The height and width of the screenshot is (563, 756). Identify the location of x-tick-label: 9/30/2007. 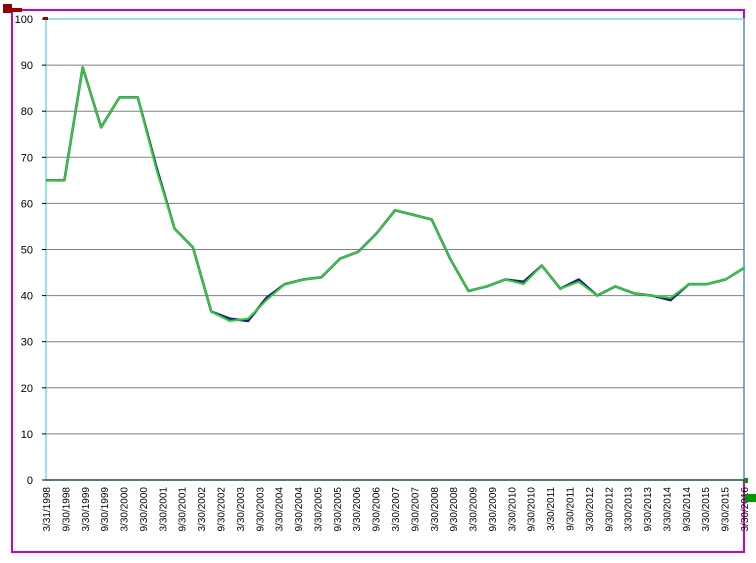
(415, 509).